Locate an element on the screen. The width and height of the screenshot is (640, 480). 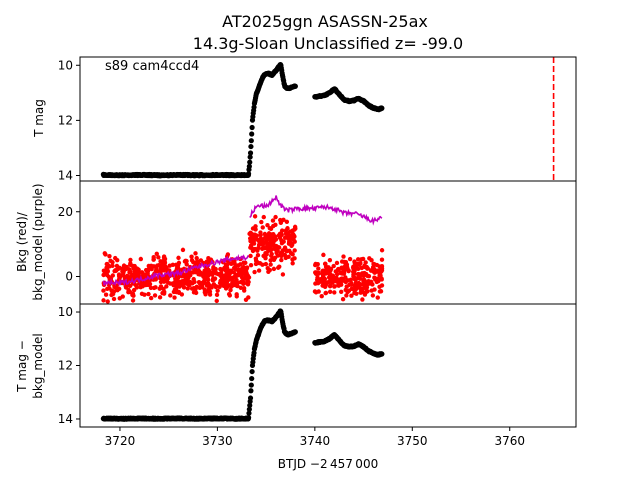
y-tick-label: 10 is located at coordinates (65, 312).